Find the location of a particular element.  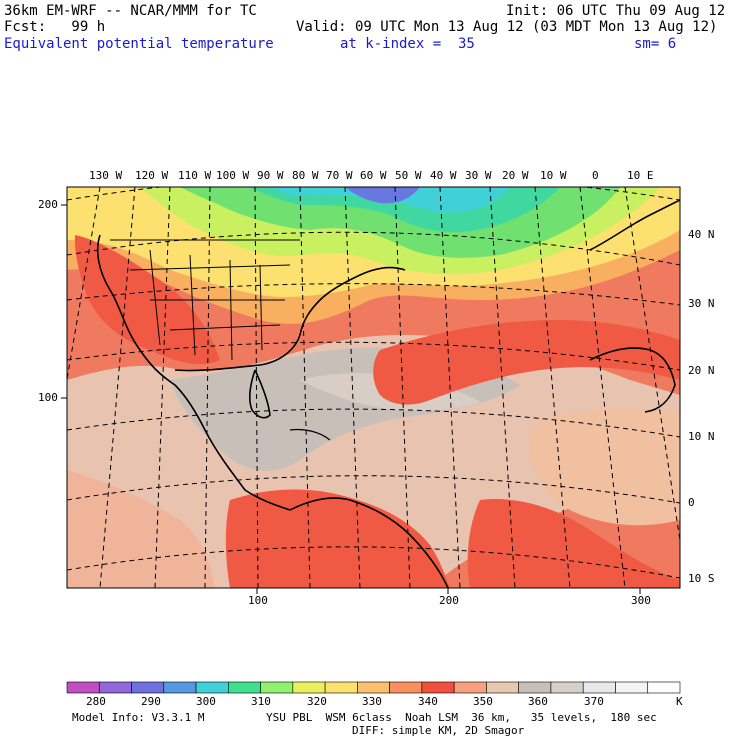

diffusion-info: DIFF: simple KM, 2D Smagor is located at coordinates (438, 730).